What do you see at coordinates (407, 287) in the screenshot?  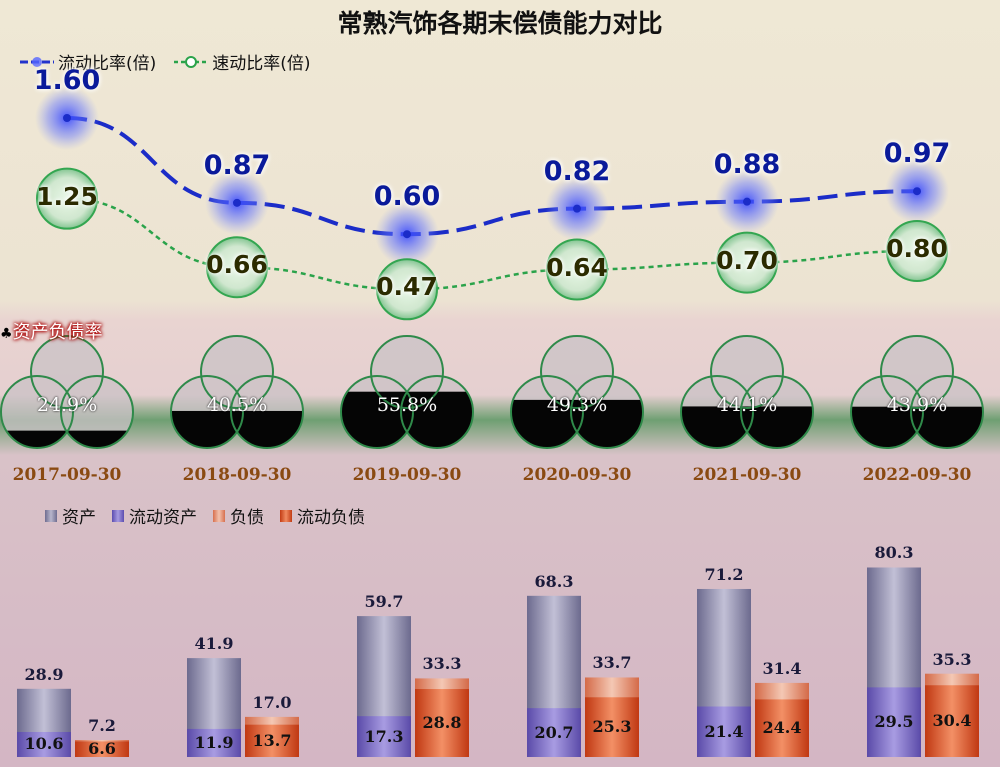 I see `quick-ratio-label: 0.47` at bounding box center [407, 287].